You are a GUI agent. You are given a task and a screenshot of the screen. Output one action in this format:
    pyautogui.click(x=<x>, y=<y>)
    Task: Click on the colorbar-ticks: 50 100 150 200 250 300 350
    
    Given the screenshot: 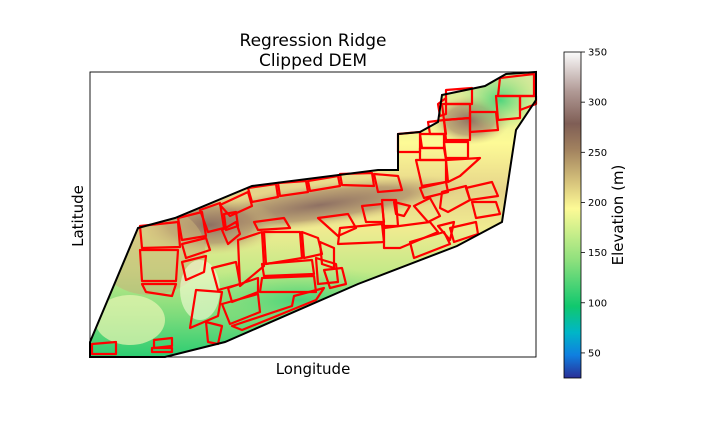 What is the action you would take?
    pyautogui.click(x=594, y=203)
    